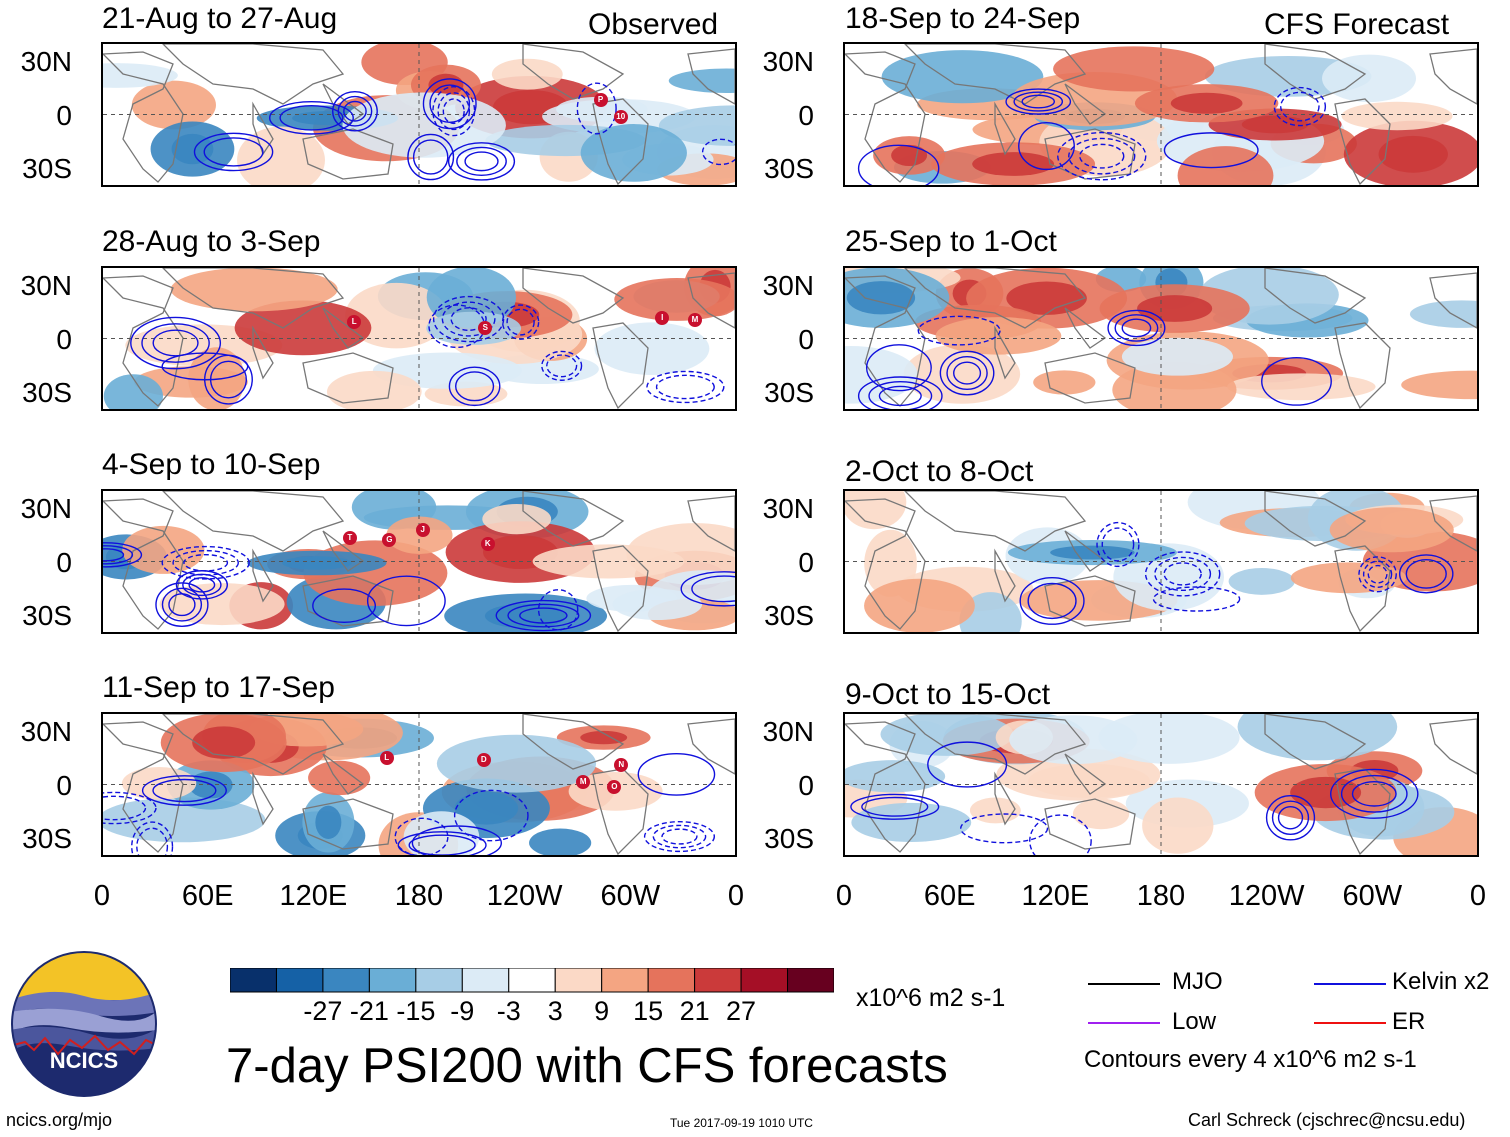 The width and height of the screenshot is (1510, 1137). What do you see at coordinates (419, 784) in the screenshot?
I see `map-canvas` at bounding box center [419, 784].